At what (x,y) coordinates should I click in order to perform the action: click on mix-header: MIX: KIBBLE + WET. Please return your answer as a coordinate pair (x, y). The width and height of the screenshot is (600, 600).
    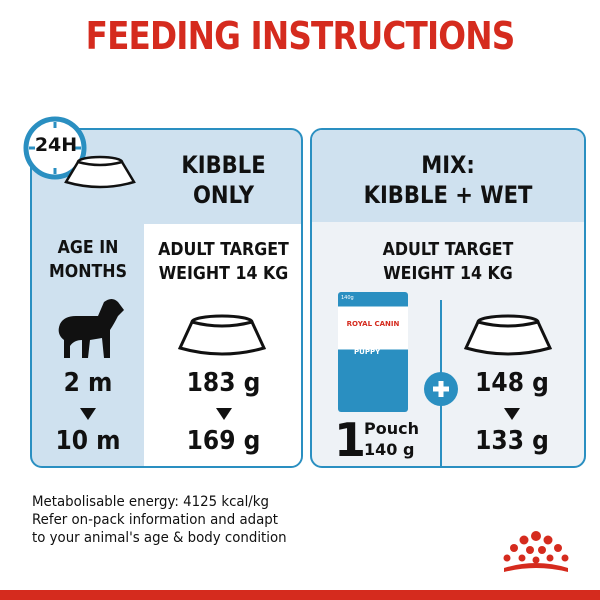
    Looking at the image, I should click on (448, 176).